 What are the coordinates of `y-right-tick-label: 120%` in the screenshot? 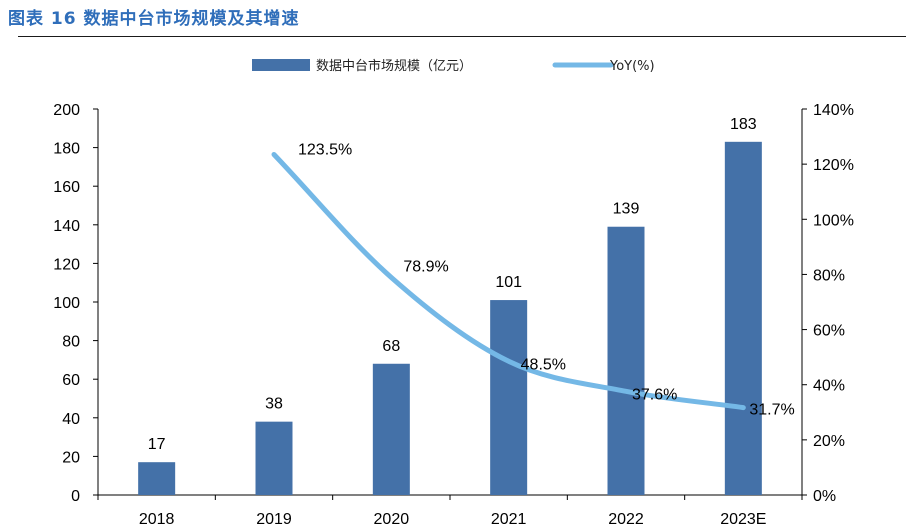 It's located at (833, 165).